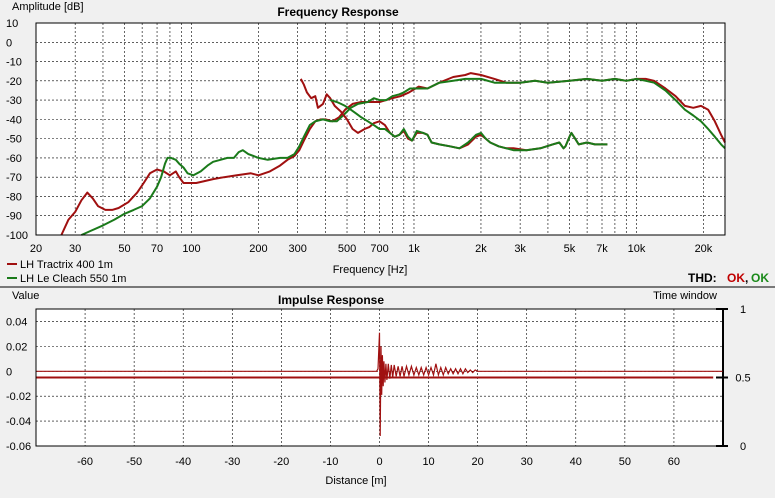  I want to click on window-tick-label: 1, so click(743, 310).